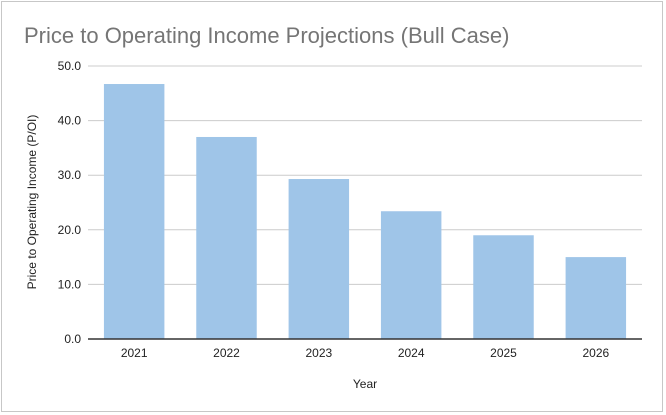 The image size is (666, 415). What do you see at coordinates (596, 298) in the screenshot?
I see `bar-2026` at bounding box center [596, 298].